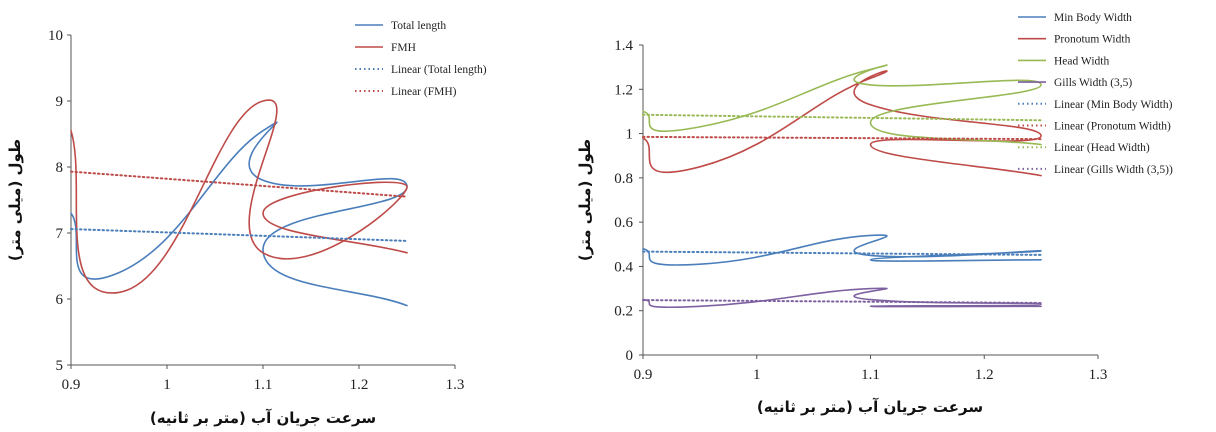  I want to click on y-tick-label: 1.2, so click(623, 90).